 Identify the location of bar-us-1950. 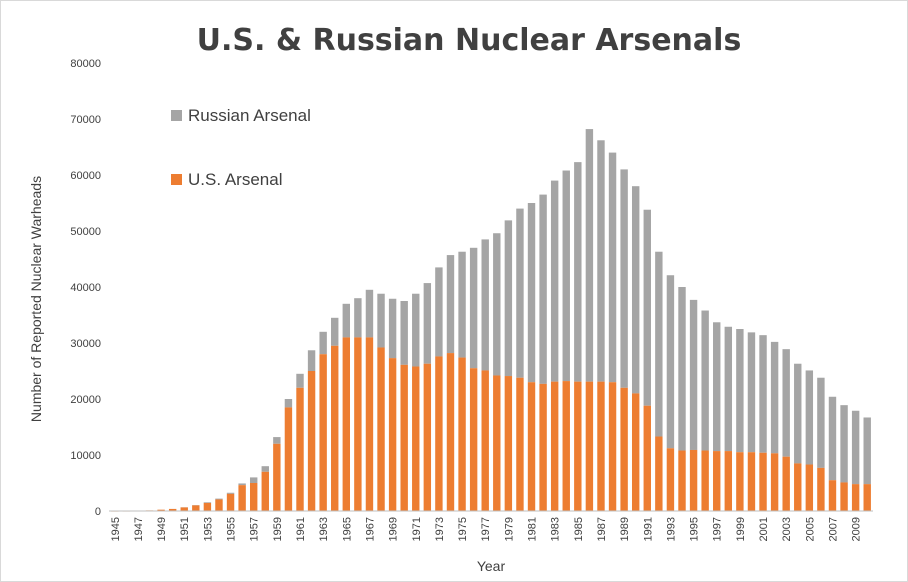
(172, 509).